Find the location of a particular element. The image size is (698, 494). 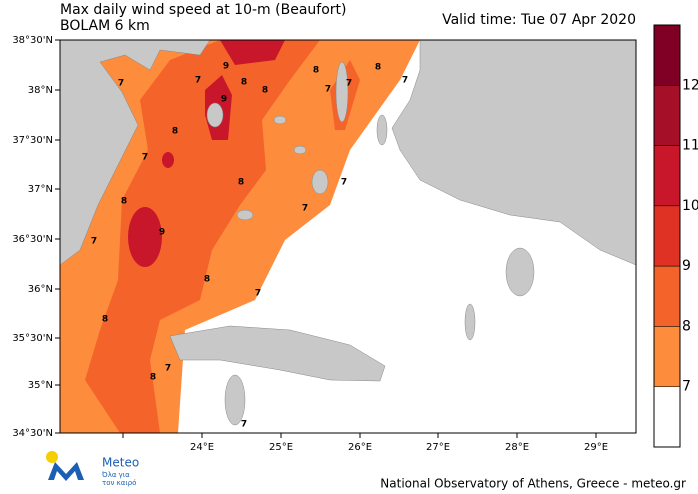

lat-label: 34°30'N is located at coordinates (32, 433).